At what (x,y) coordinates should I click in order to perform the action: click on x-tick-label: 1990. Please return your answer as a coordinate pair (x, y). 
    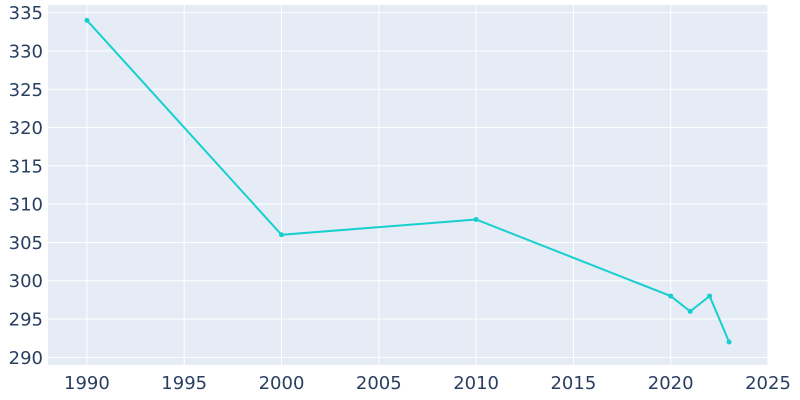
    Looking at the image, I should click on (87, 383).